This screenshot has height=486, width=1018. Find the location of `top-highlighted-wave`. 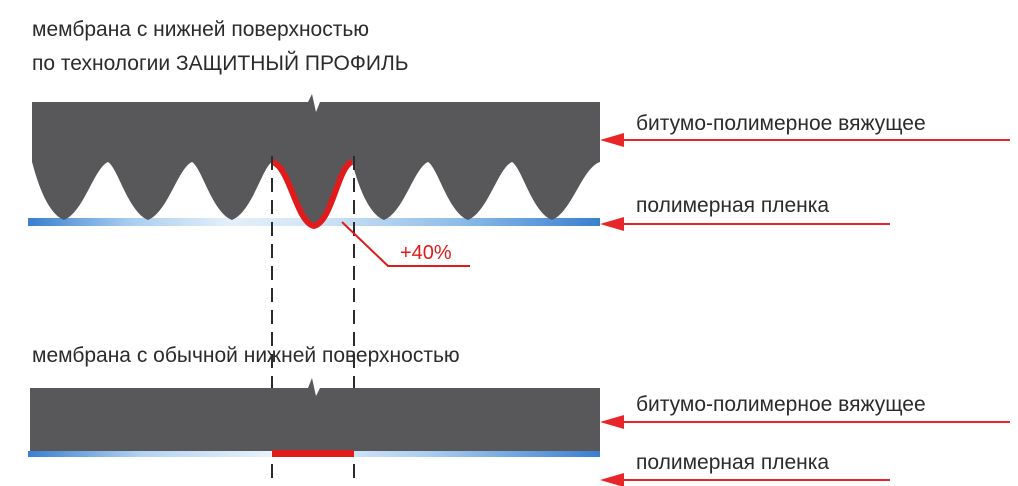

top-highlighted-wave is located at coordinates (312, 194).